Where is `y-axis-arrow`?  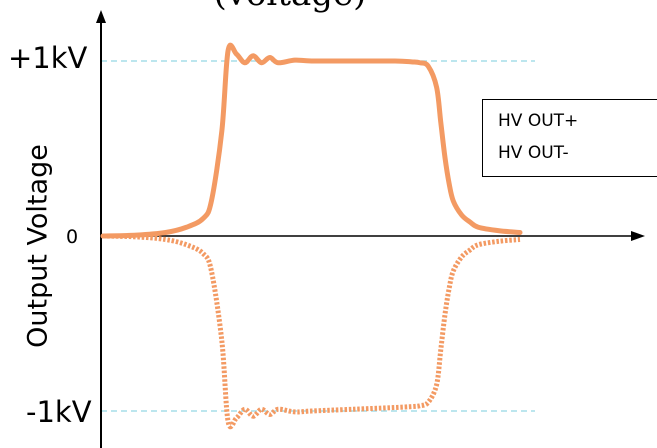
y-axis-arrow is located at coordinates (101, 16).